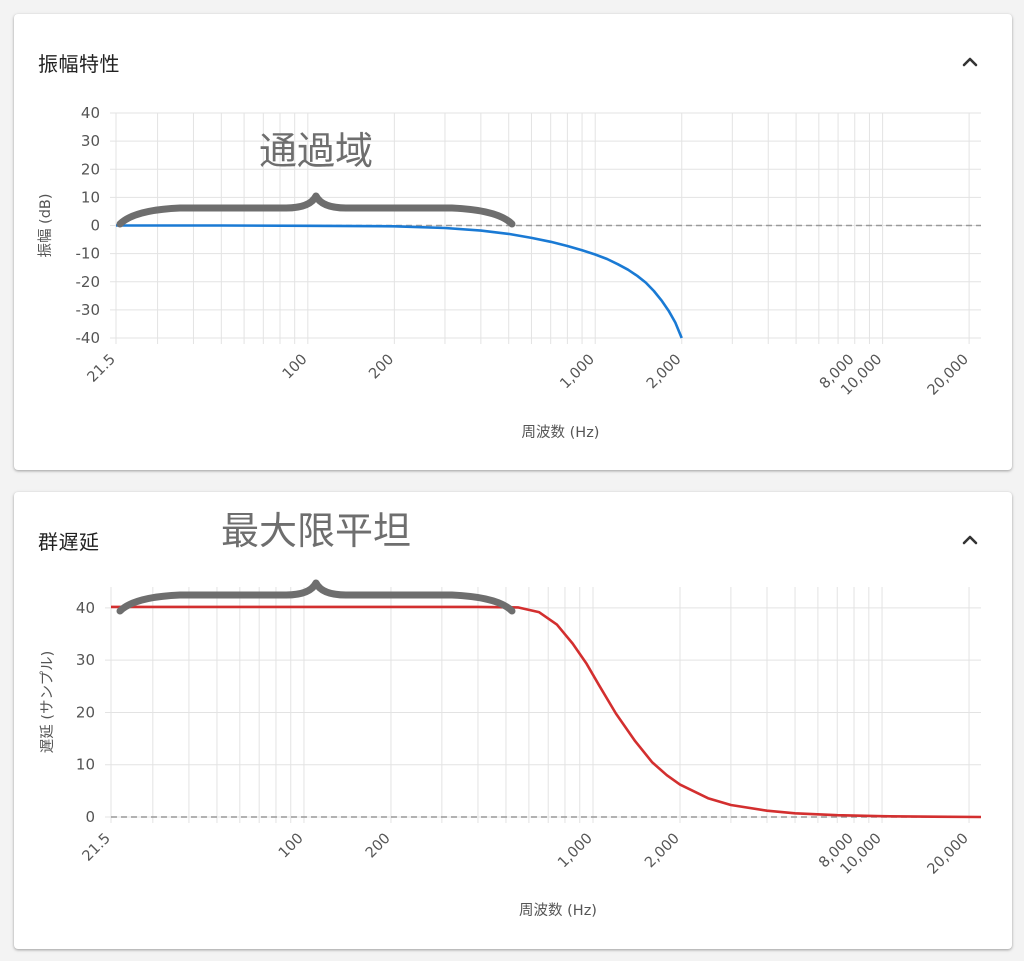 The height and width of the screenshot is (961, 1024). I want to click on amplitude-card-title: 振幅特性, so click(79, 64).